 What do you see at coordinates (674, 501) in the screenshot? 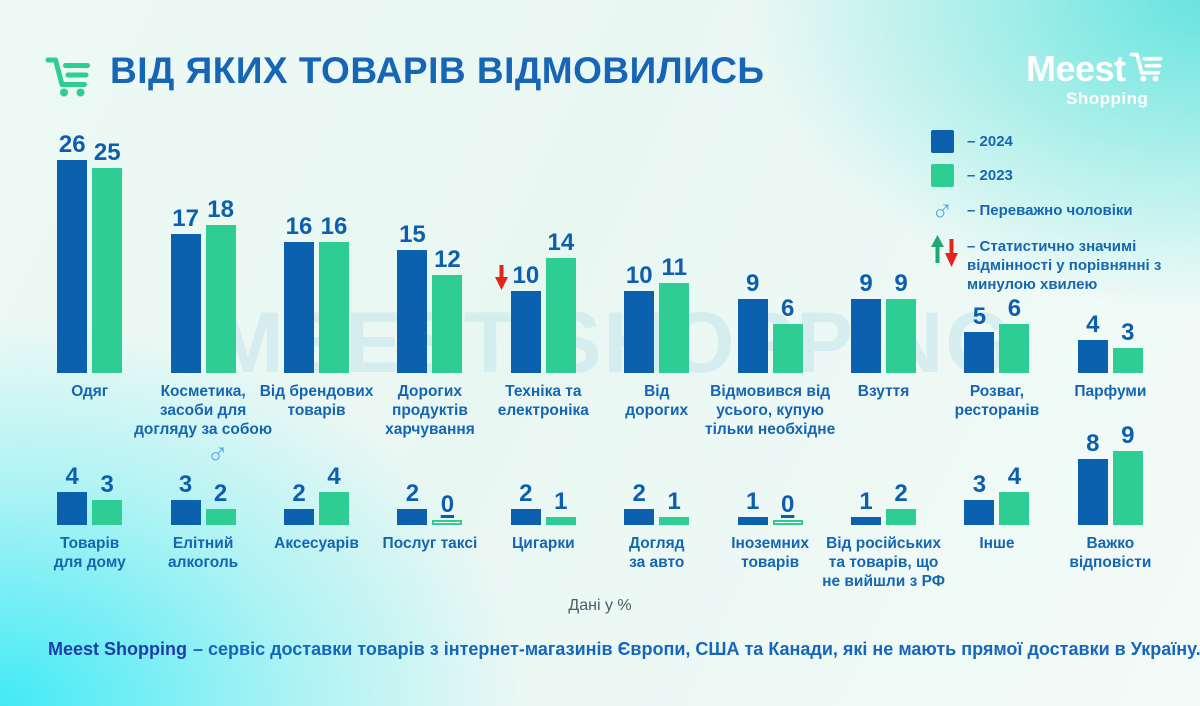
I see `bar-value: 1` at bounding box center [674, 501].